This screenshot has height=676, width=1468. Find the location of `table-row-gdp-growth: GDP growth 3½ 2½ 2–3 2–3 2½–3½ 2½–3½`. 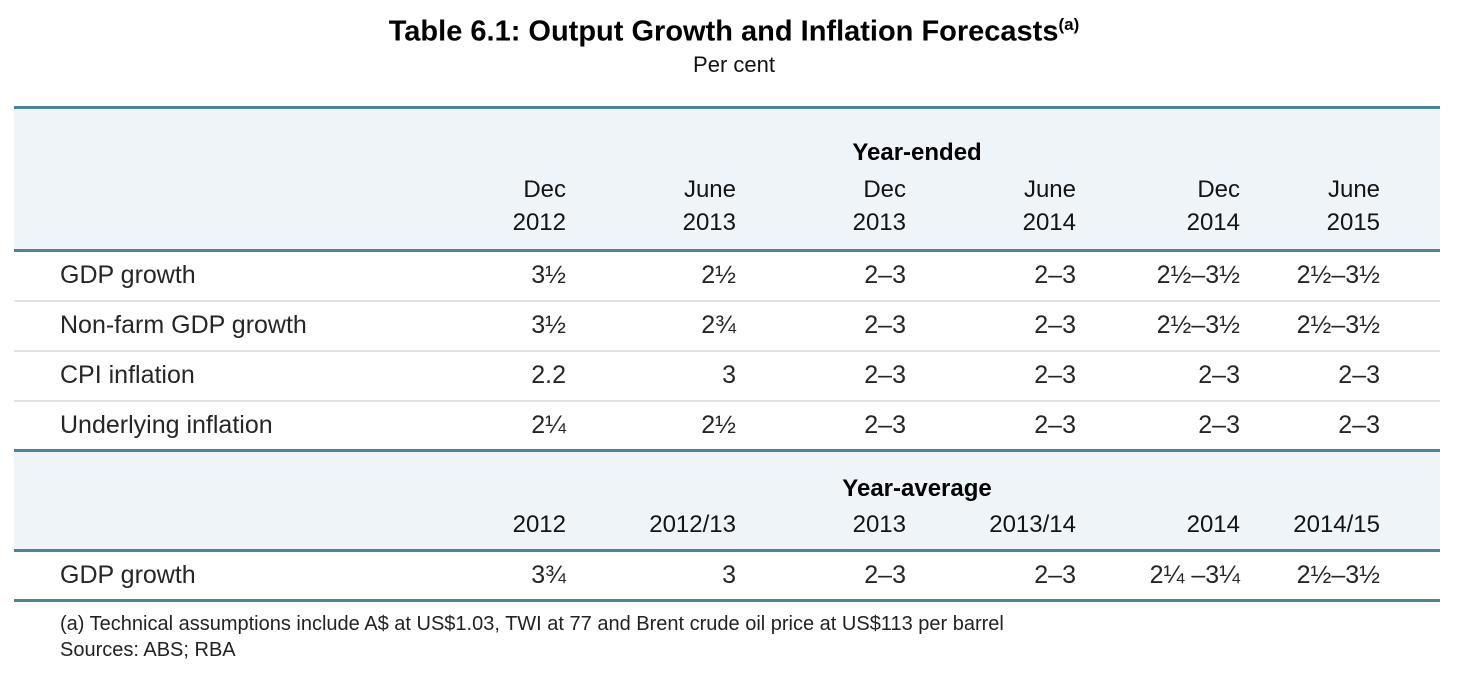

table-row-gdp-growth: GDP growth 3½ 2½ 2–3 2–3 2½–3½ 2½–3½ is located at coordinates (727, 276).